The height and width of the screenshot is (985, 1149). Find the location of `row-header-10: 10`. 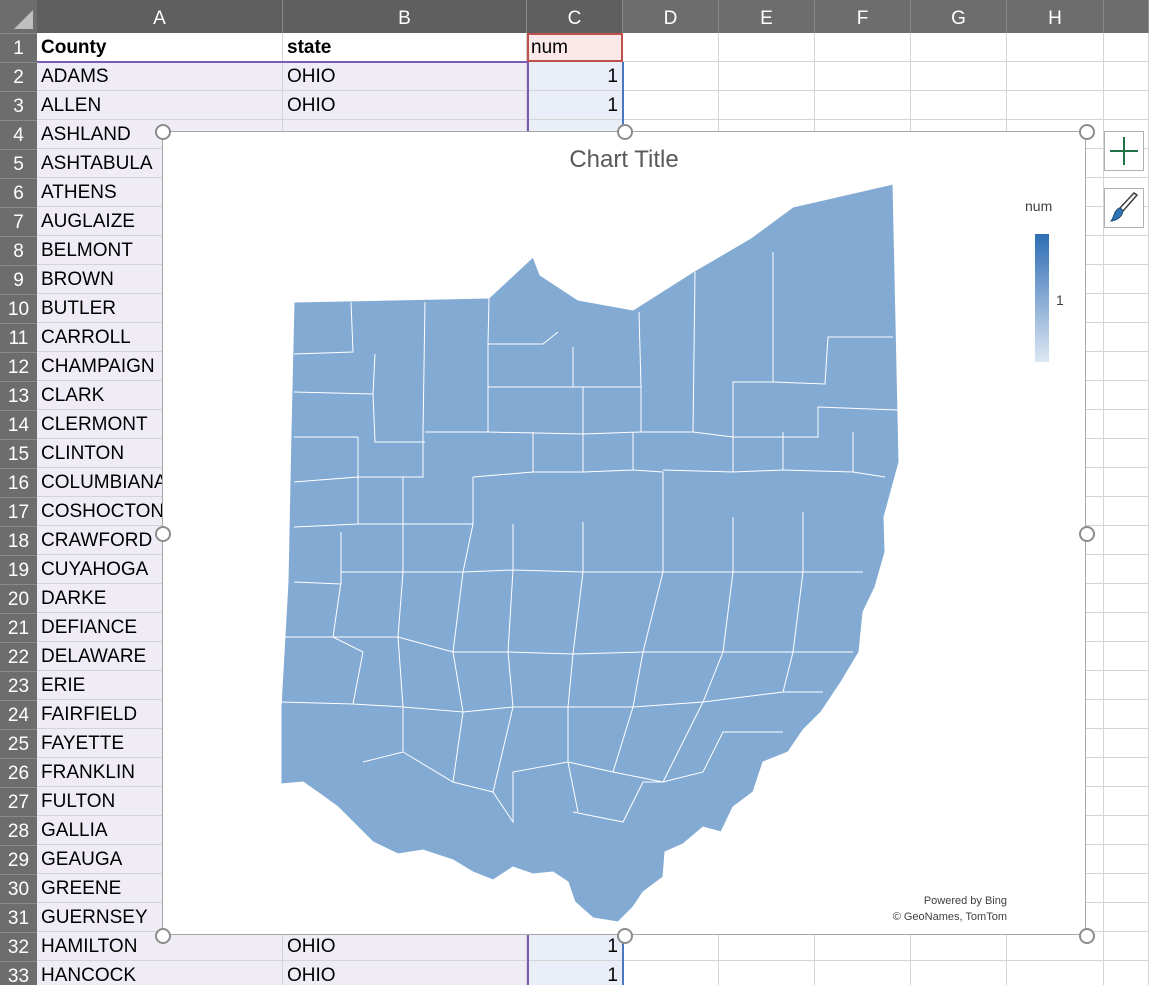

row-header-10: 10 is located at coordinates (18, 308).